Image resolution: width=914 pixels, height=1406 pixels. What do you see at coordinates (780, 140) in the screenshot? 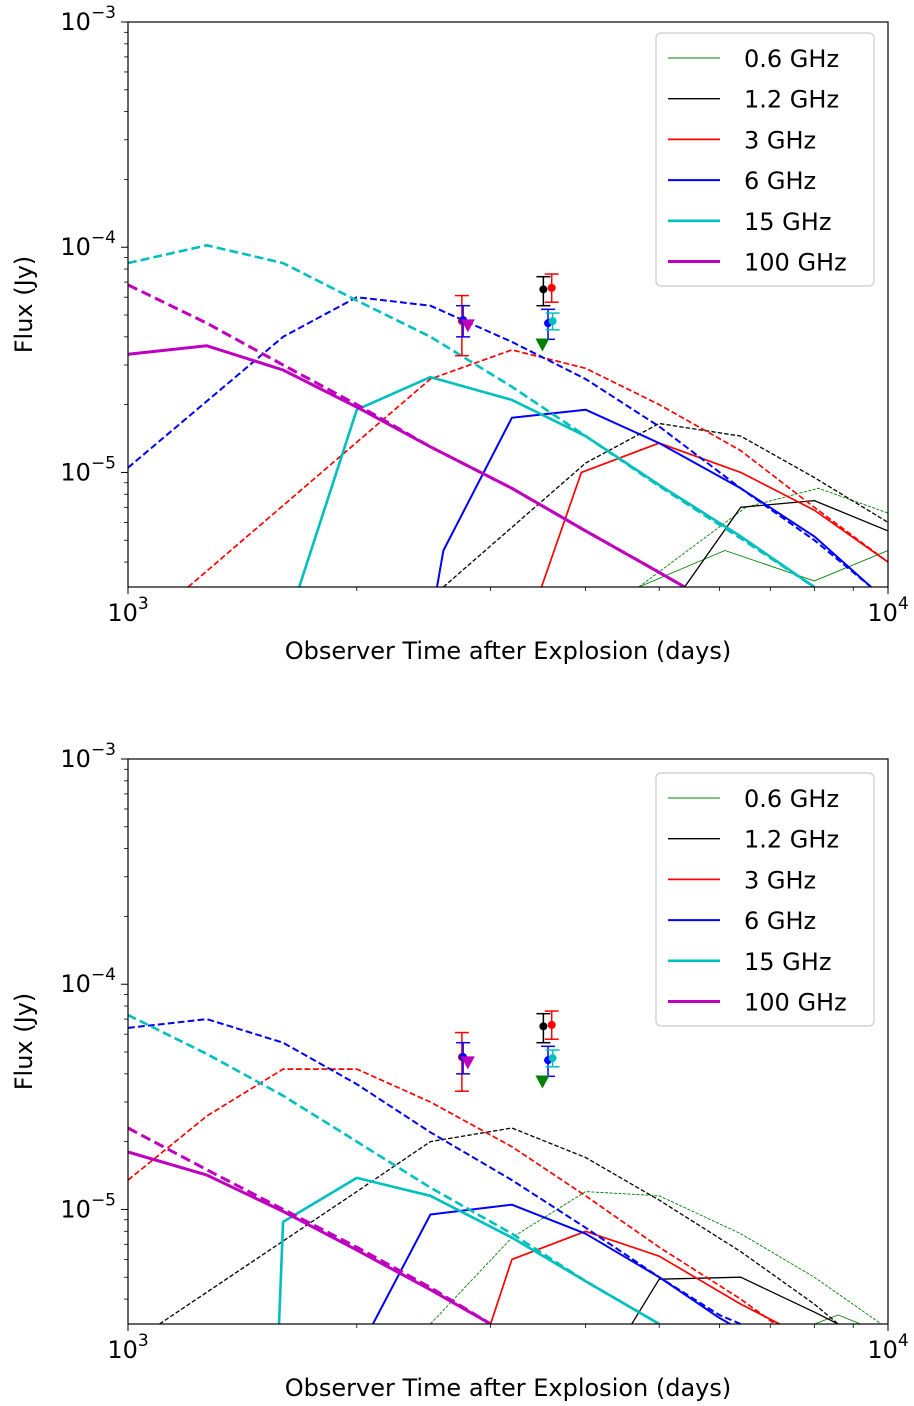
I see `legend-label: 3 GHz` at bounding box center [780, 140].